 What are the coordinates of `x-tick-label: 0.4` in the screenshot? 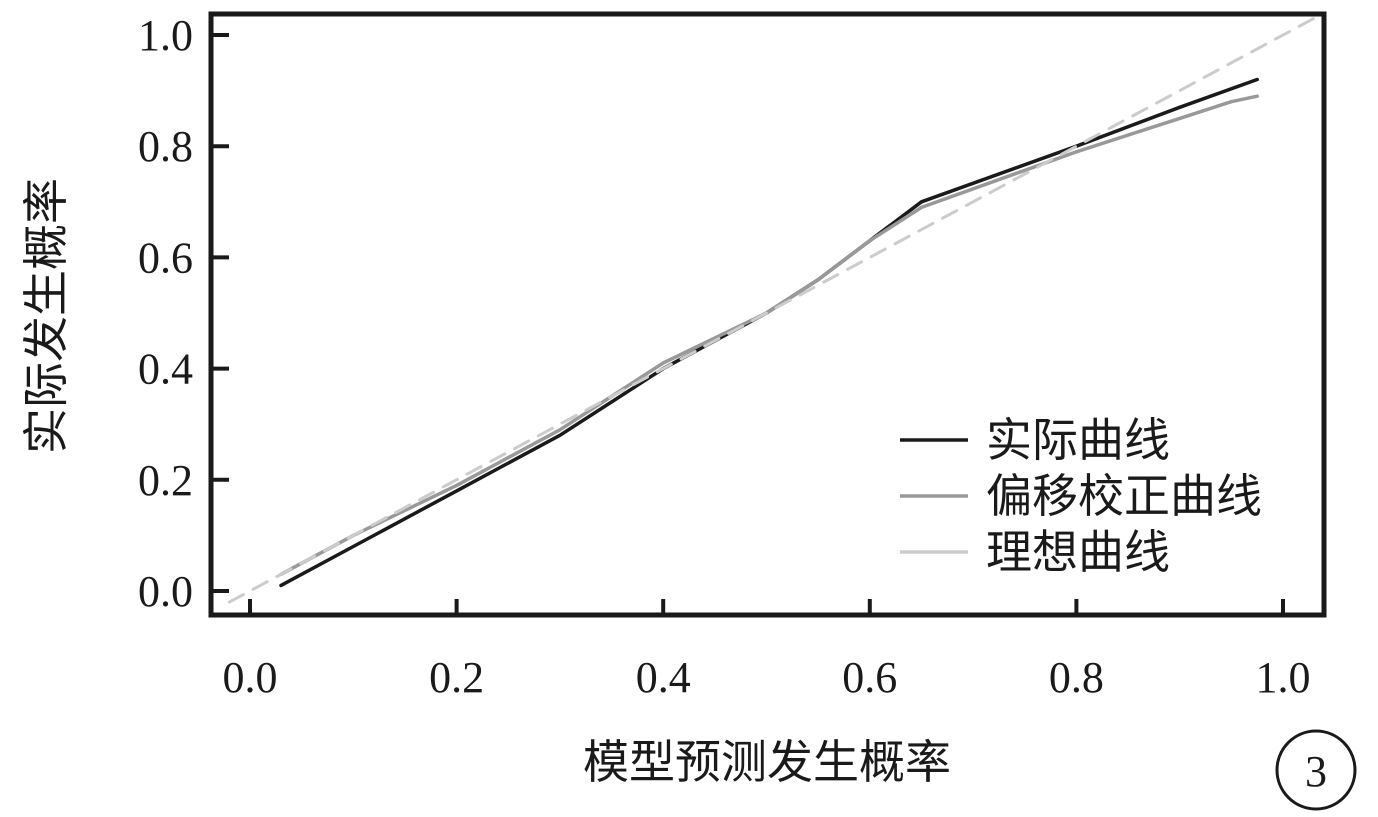 It's located at (663, 677).